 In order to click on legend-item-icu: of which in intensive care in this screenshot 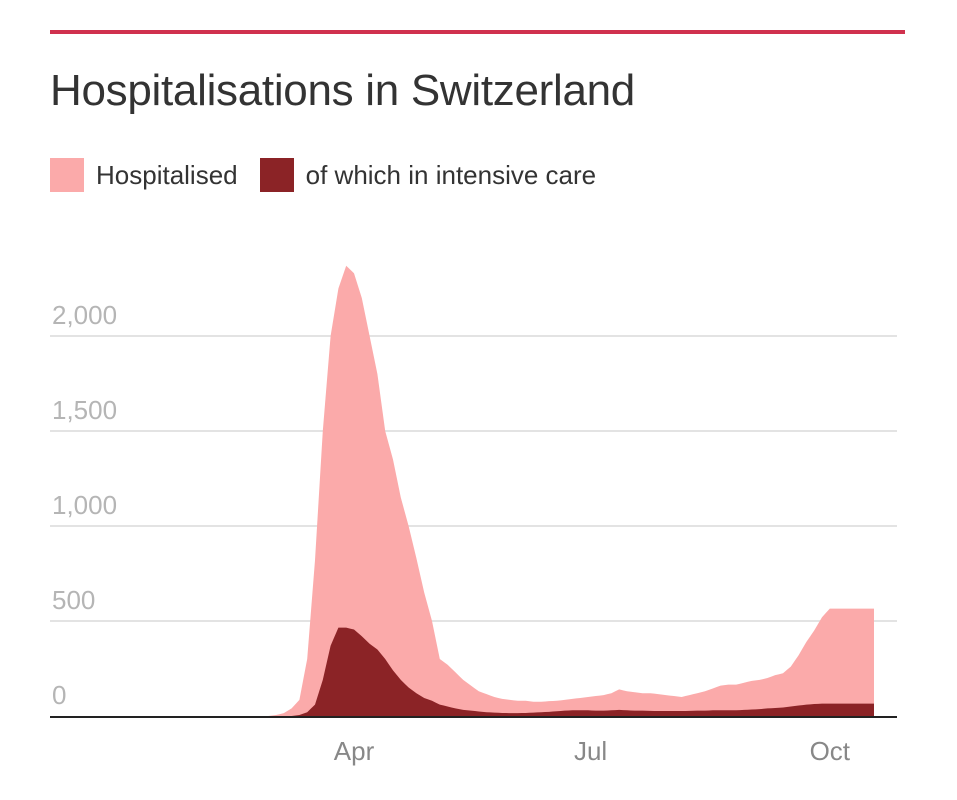, I will do `click(428, 175)`.